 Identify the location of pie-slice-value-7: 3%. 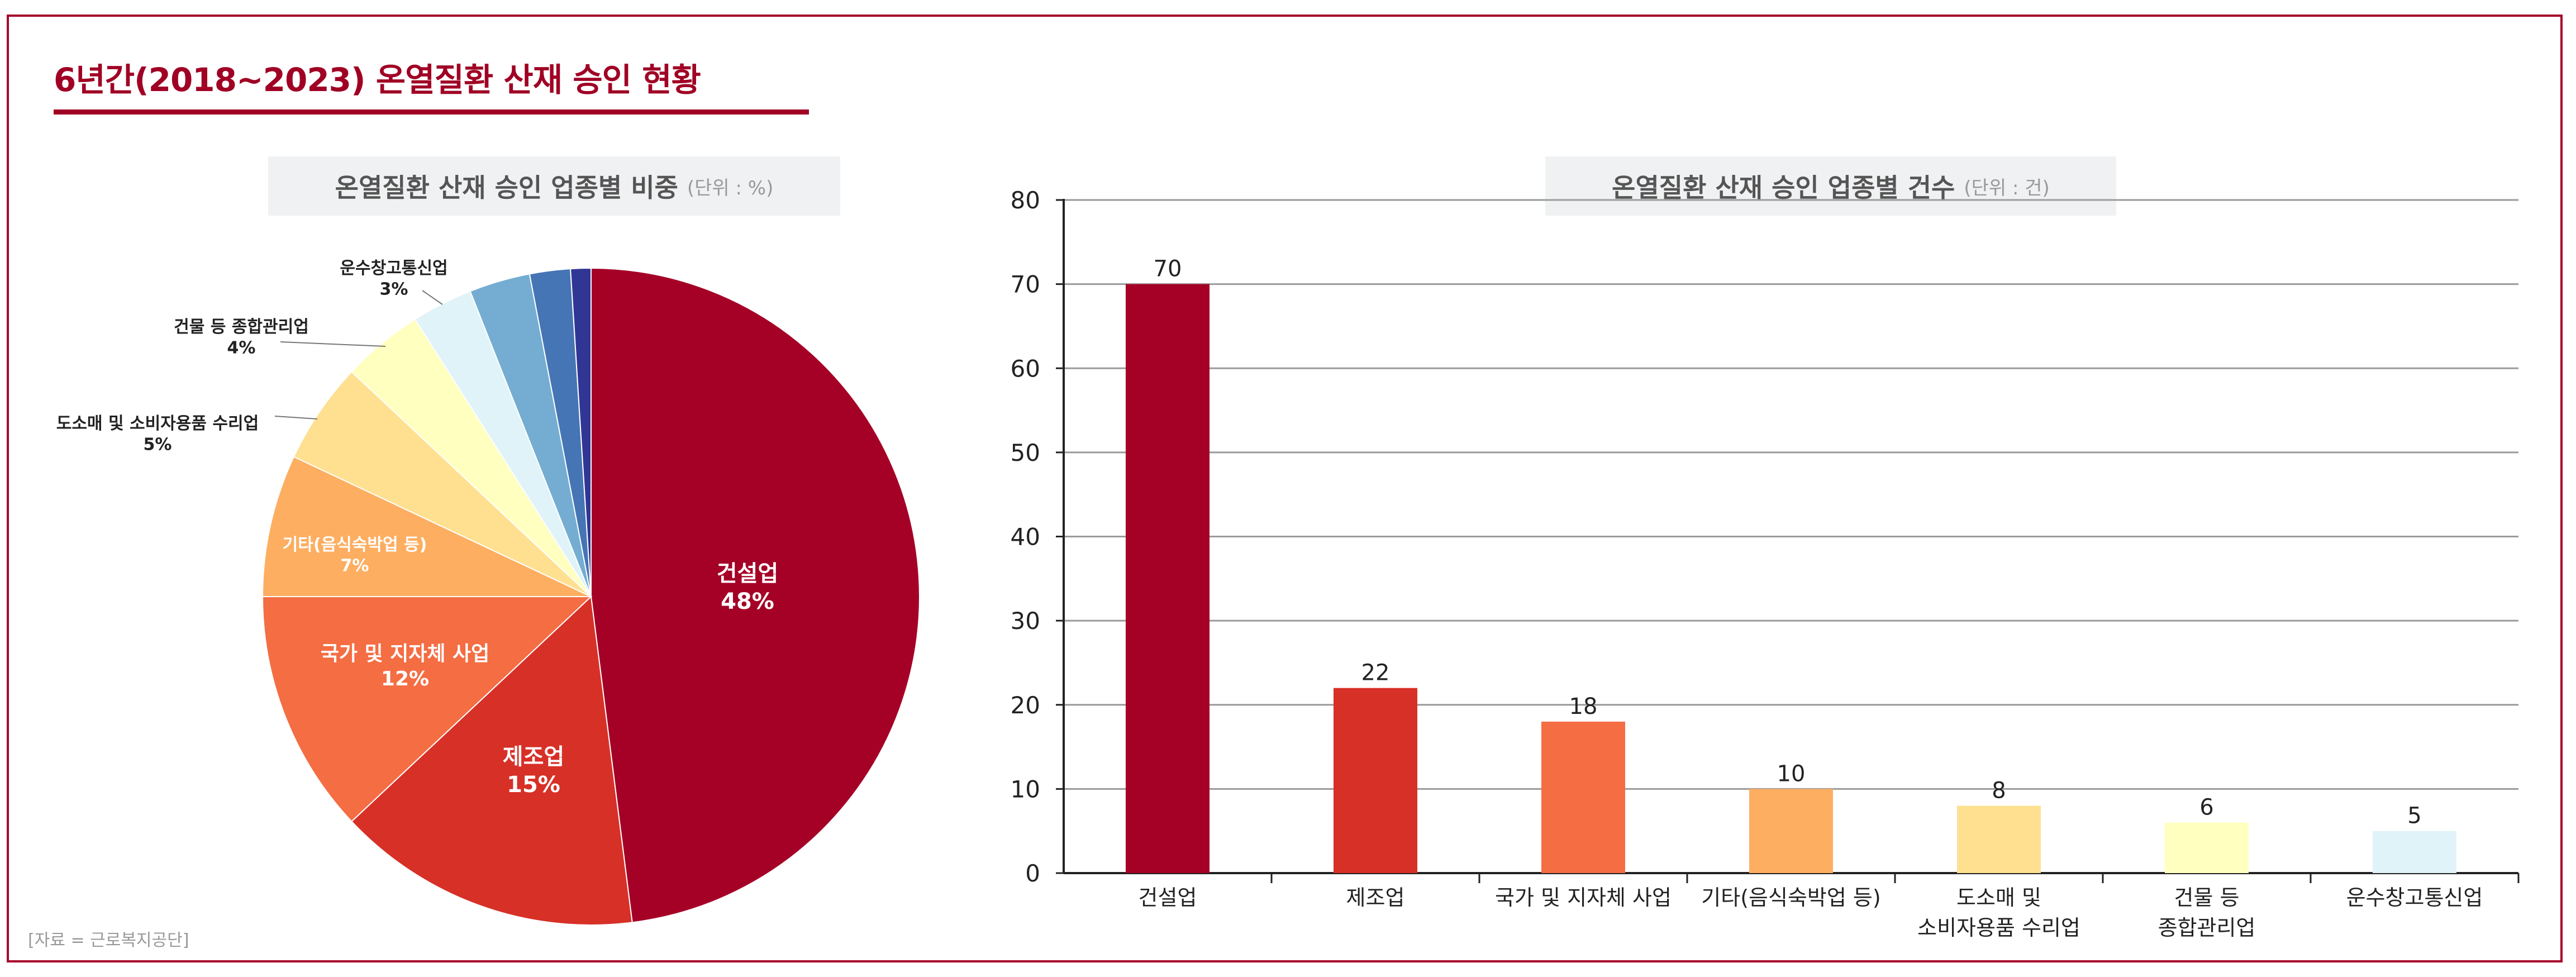
(394, 289).